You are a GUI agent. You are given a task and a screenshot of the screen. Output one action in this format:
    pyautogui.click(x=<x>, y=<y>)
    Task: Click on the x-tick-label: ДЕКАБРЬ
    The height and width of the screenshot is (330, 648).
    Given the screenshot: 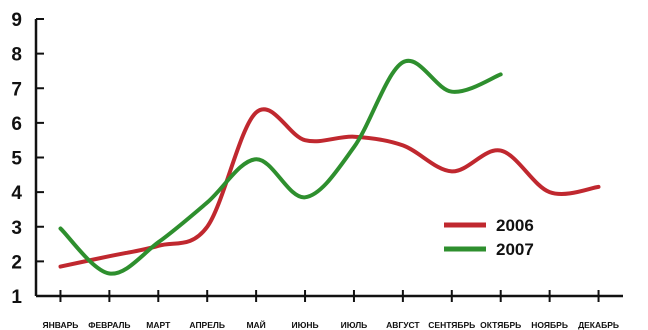 What is the action you would take?
    pyautogui.click(x=598, y=325)
    